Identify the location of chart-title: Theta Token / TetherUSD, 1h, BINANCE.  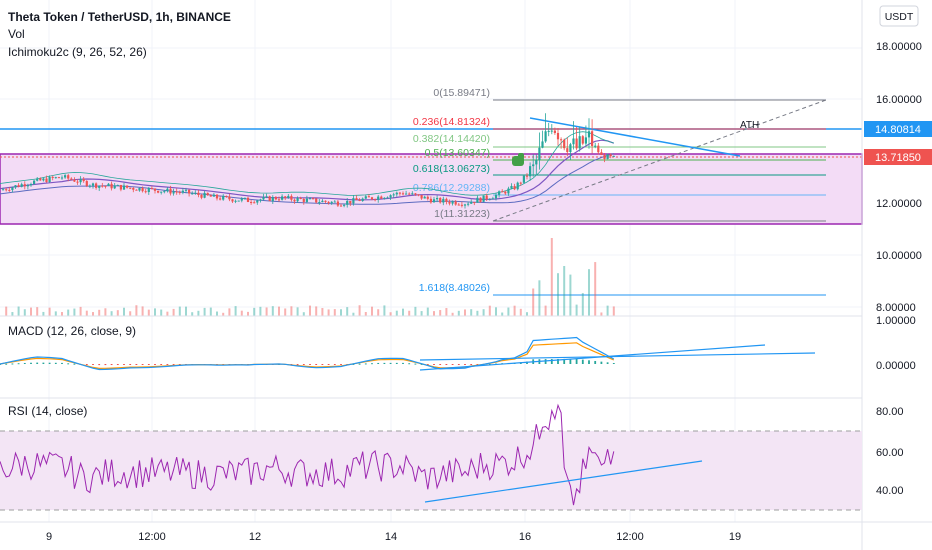
(119, 17).